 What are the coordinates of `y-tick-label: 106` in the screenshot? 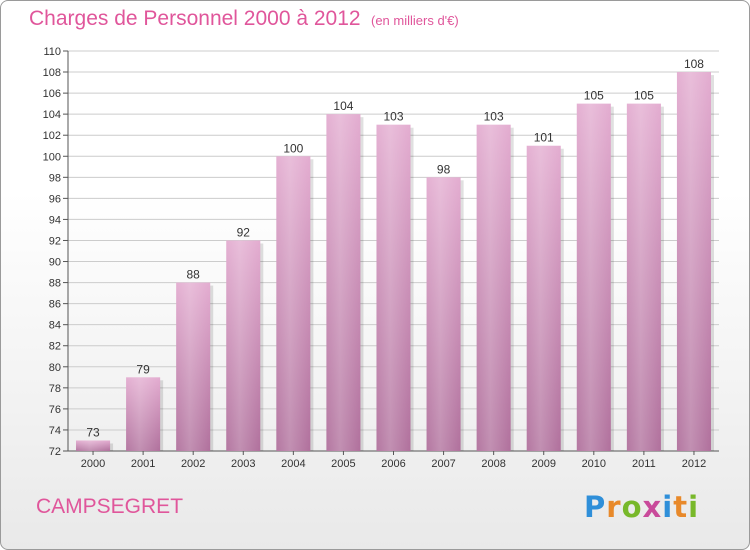 It's located at (52, 94).